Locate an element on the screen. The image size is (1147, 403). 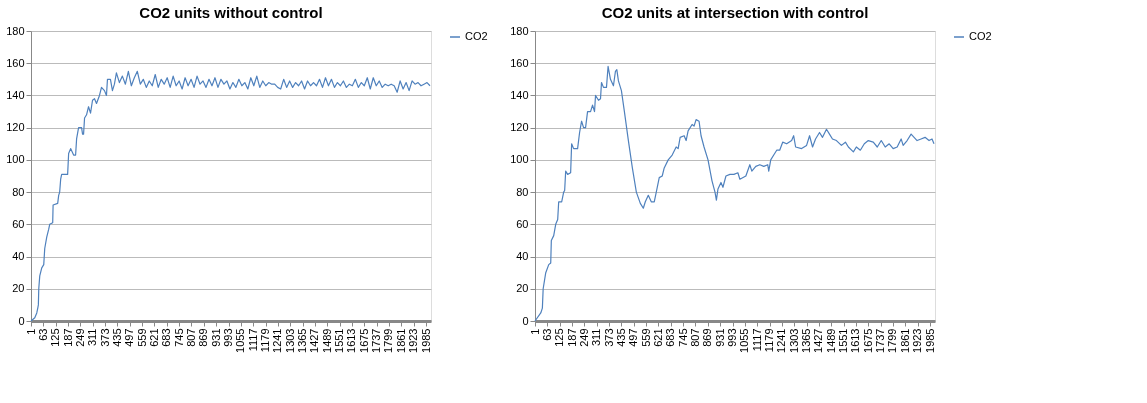
chart-title: CO2 units at intersection with control is located at coordinates (735, 12).